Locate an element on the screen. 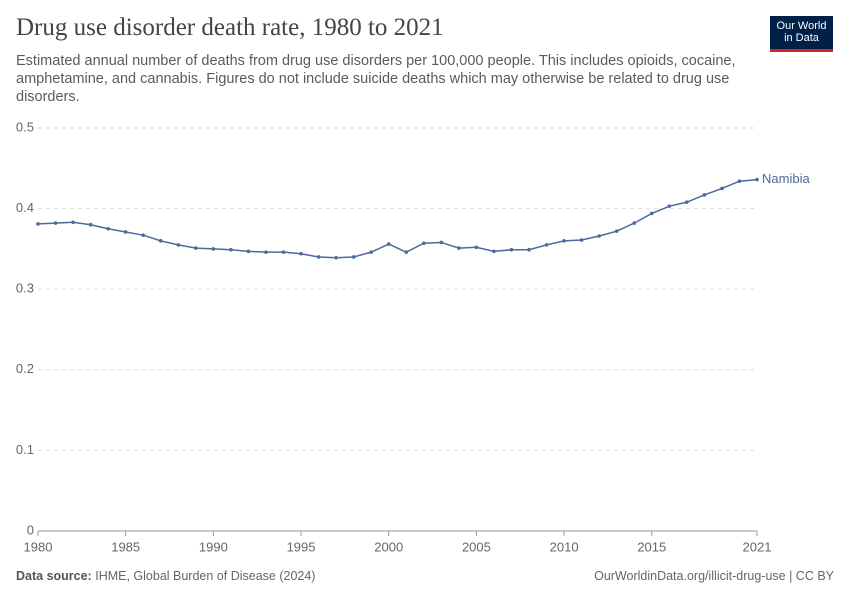 The image size is (850, 600). source-label: Data source: is located at coordinates (54, 576).